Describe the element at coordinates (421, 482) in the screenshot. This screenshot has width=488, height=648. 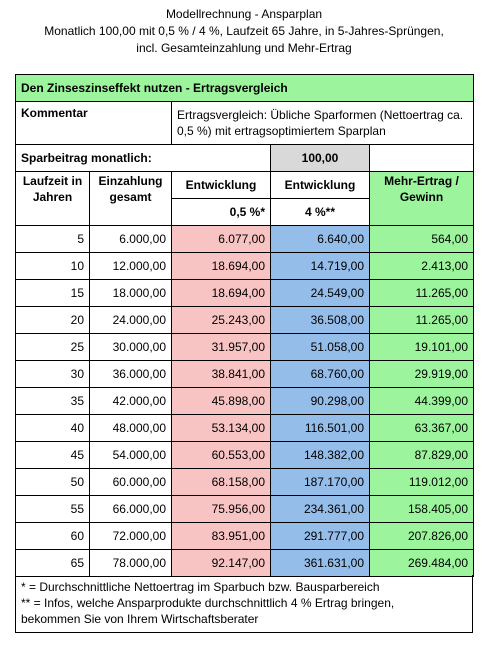
I see `table-cell: 119.012,00` at that location.